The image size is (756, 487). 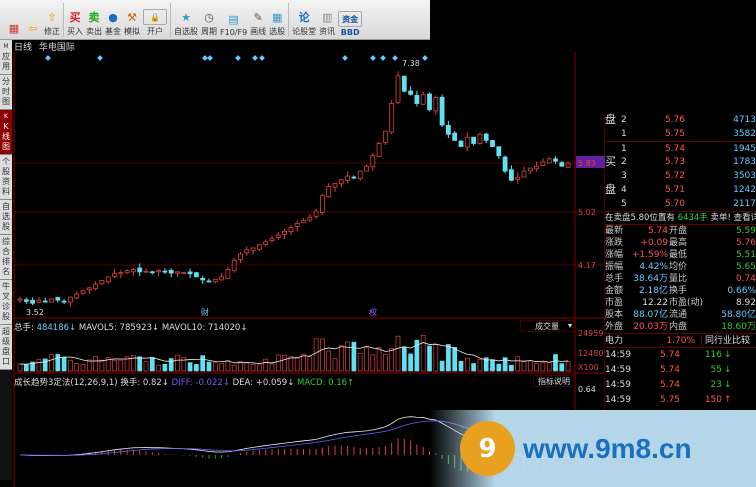 I want to click on arrow-down-icon: ↓, so click(x=728, y=370).